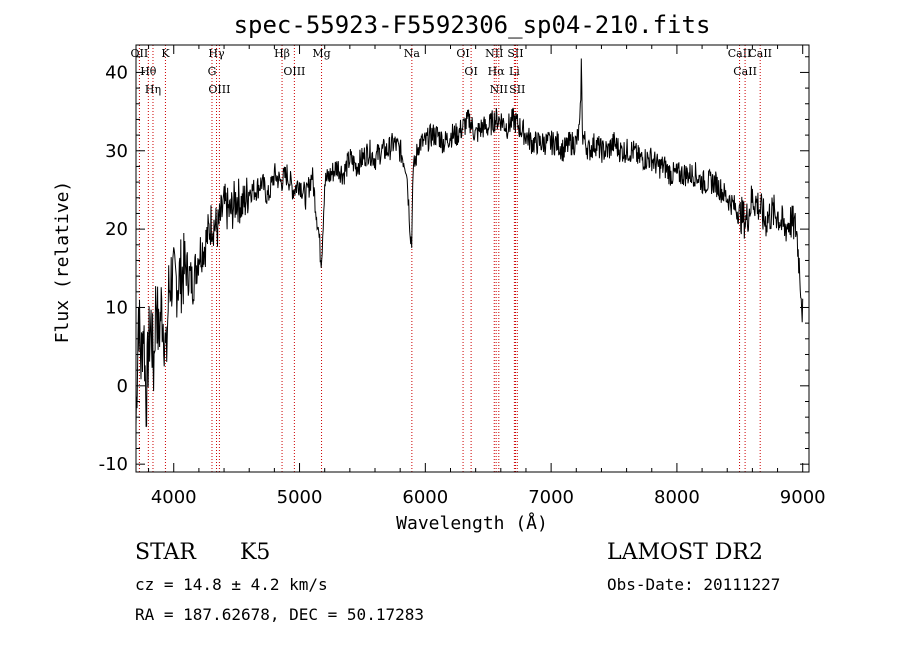 This screenshot has width=900, height=649. Describe the element at coordinates (551, 497) in the screenshot. I see `x-tick-label-3: 7000` at that location.